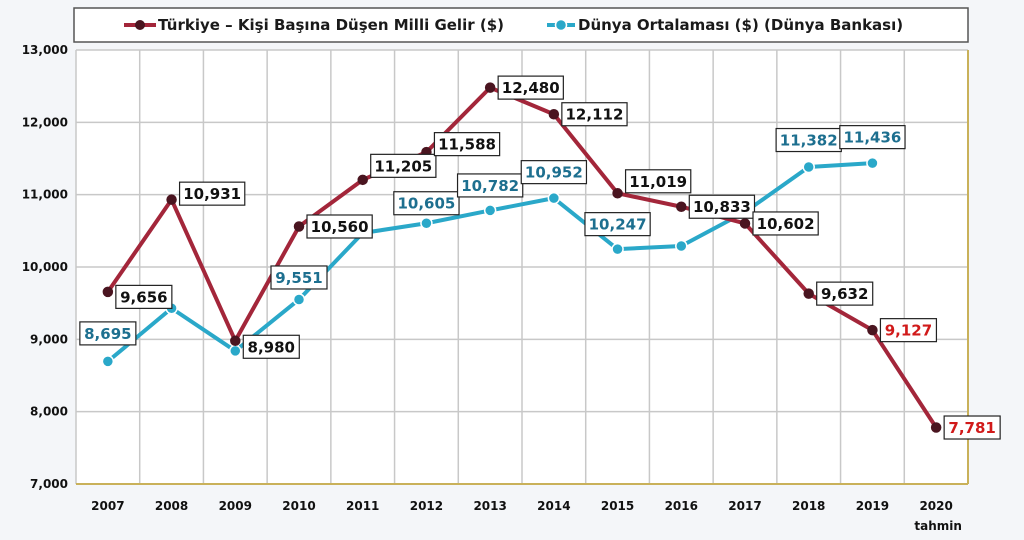 This screenshot has width=1024, height=540. Describe the element at coordinates (107, 506) in the screenshot. I see `x-tick-label: 2007` at that location.